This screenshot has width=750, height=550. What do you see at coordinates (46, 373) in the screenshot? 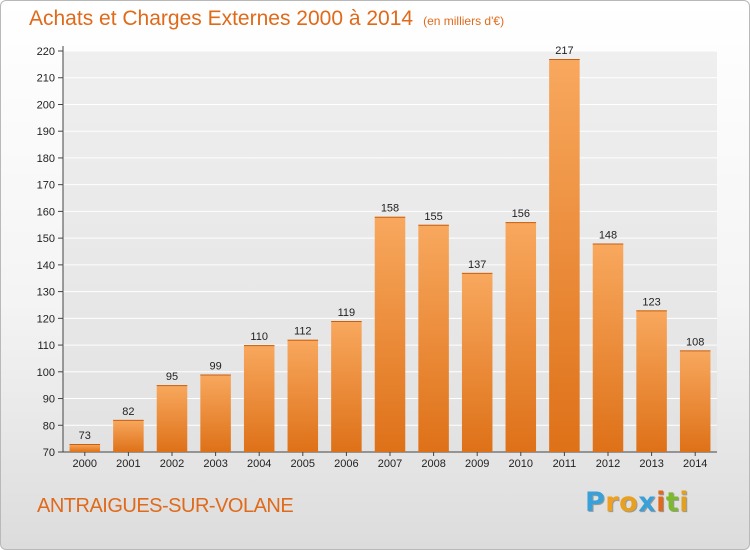
I see `y-tick-label: 100` at bounding box center [46, 373].